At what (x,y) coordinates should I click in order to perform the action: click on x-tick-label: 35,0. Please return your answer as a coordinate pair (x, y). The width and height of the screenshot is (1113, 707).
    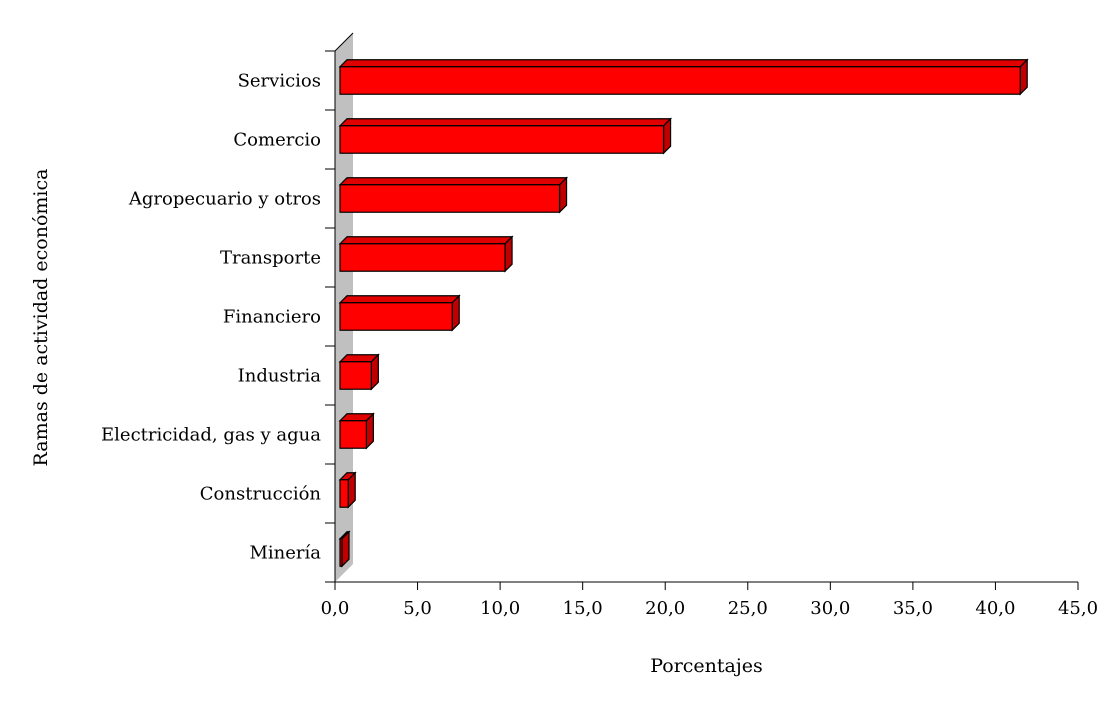
    Looking at the image, I should click on (913, 608).